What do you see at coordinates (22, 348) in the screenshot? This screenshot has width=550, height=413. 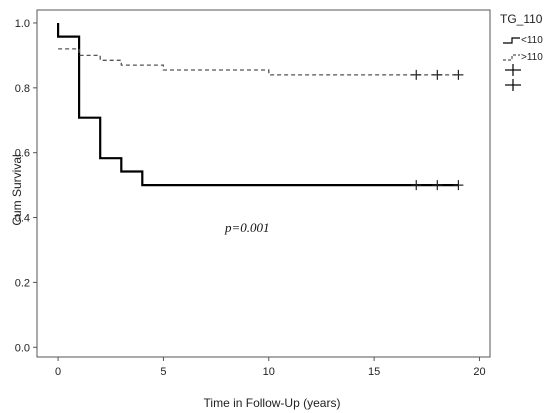 I see `y-tick-label: 0.0` at bounding box center [22, 348].